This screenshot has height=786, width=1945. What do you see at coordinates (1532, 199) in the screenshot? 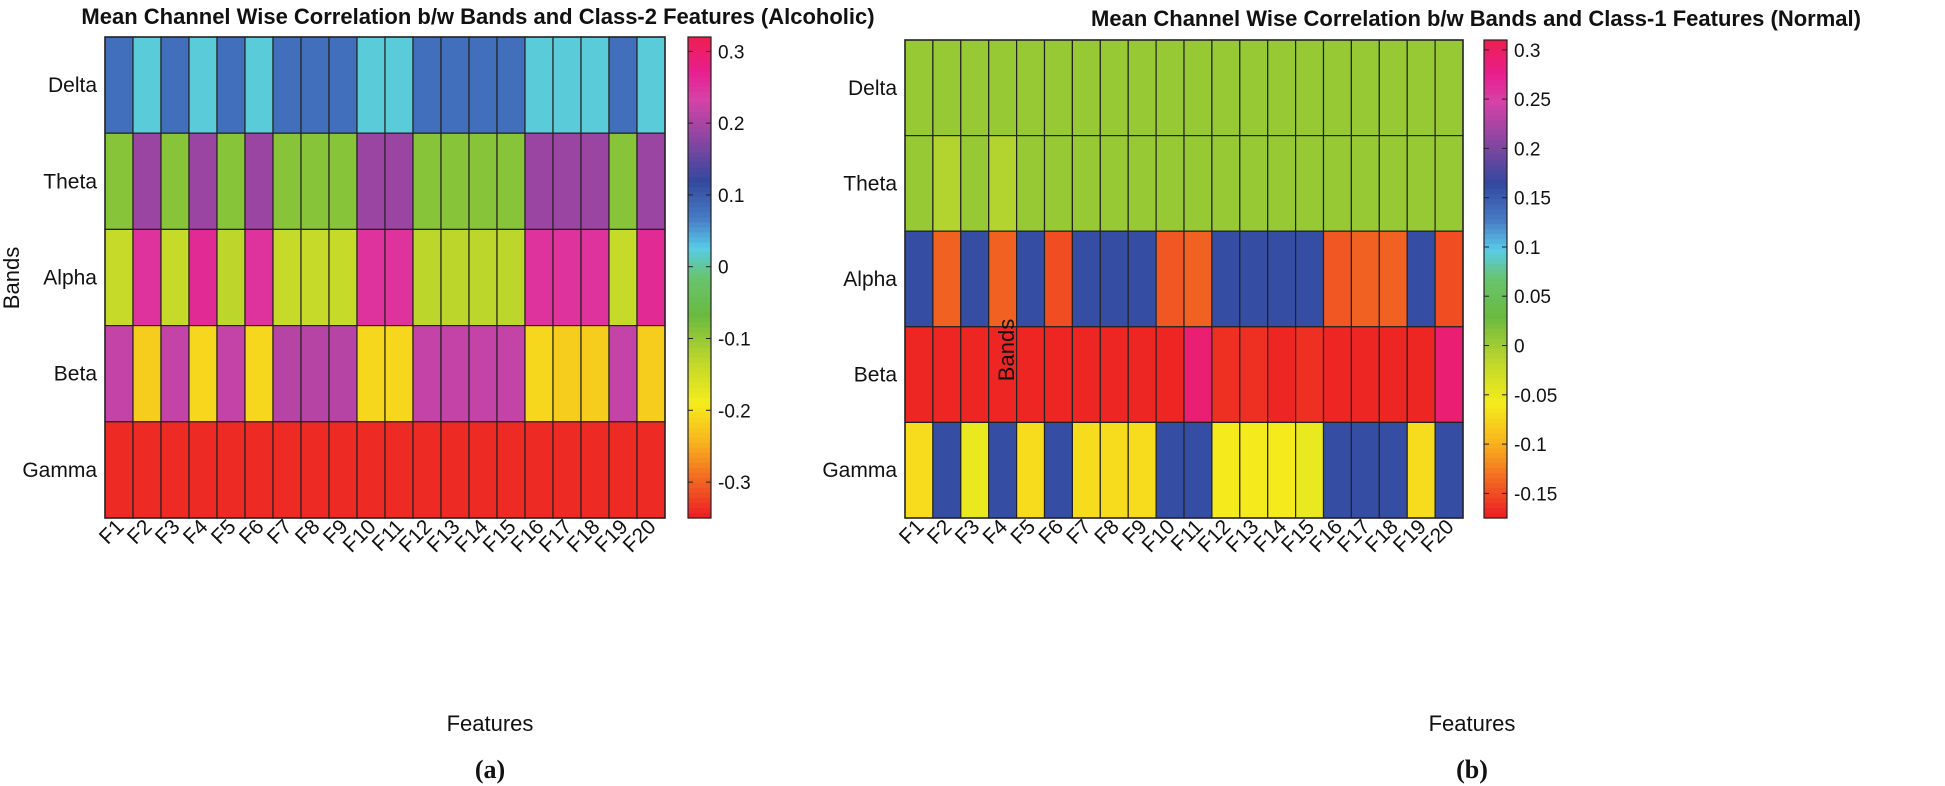
I see `colorbar-tick-label: 0.15` at bounding box center [1532, 199].